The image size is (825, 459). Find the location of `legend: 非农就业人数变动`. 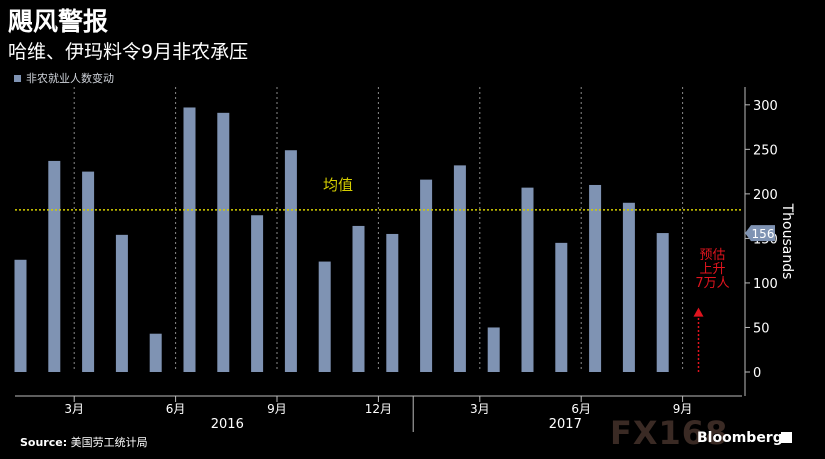

legend: 非农就业人数变动 is located at coordinates (64, 78).